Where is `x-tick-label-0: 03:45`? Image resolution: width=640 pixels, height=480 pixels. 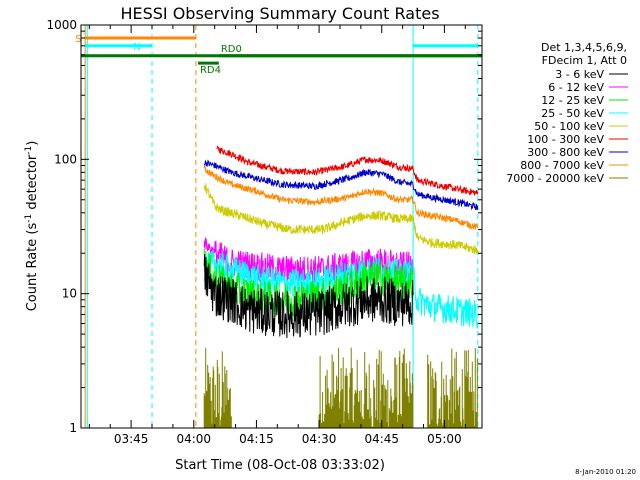
x-tick-label-0: 03:45 is located at coordinates (131, 439).